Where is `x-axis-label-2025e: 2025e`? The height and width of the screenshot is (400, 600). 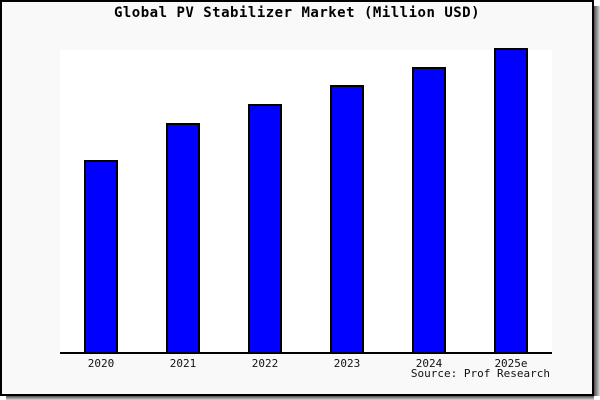 x-axis-label-2025e: 2025e is located at coordinates (511, 363).